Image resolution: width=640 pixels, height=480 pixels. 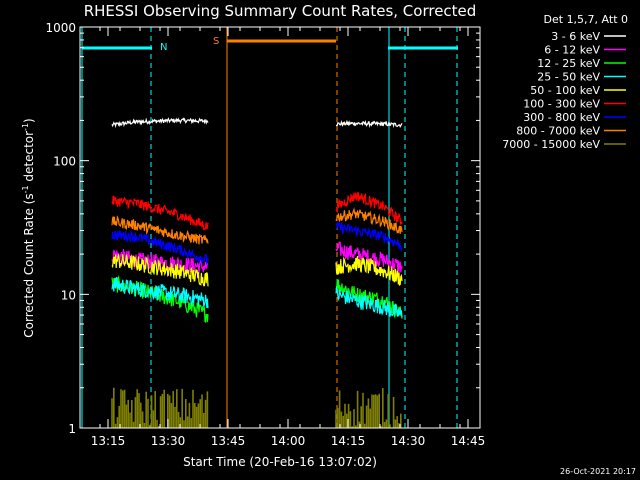 I want to click on timestamp: 26-Oct-2021 20:17, so click(x=598, y=471).